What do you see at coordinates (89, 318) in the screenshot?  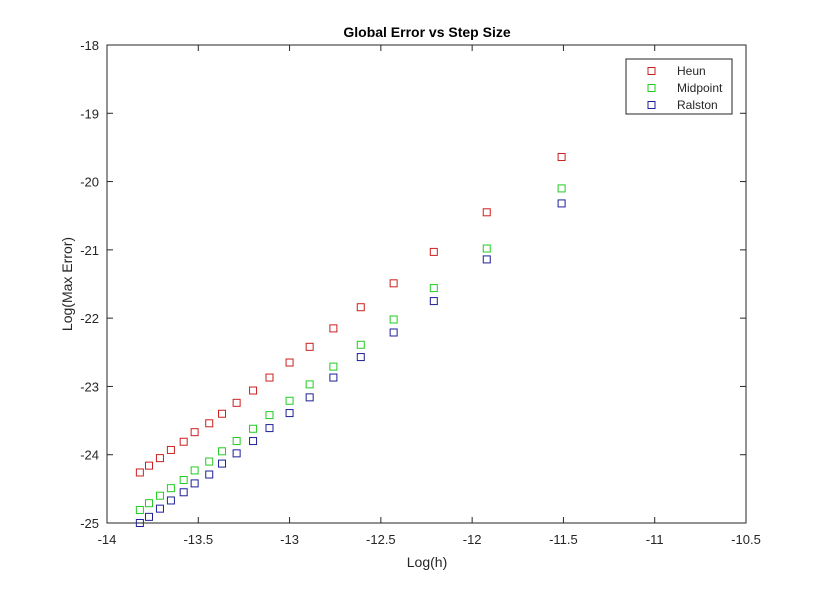 I see `y-tick-label: -22` at bounding box center [89, 318].